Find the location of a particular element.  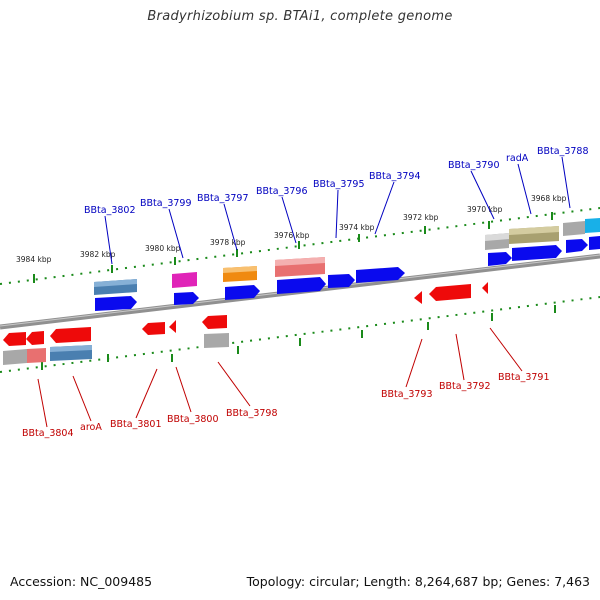

gene-label: BBta_3801 is located at coordinates (136, 424).